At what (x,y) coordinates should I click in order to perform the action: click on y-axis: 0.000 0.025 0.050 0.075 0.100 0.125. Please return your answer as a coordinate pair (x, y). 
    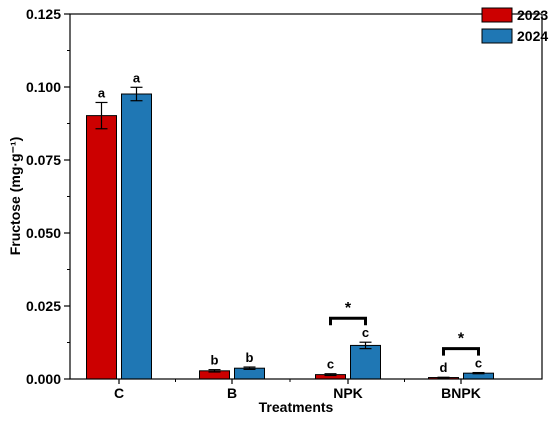
    Looking at the image, I should click on (48, 196).